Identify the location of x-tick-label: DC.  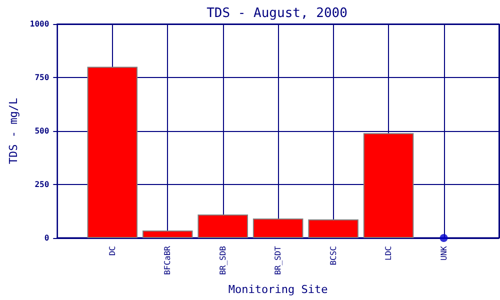
(112, 251).